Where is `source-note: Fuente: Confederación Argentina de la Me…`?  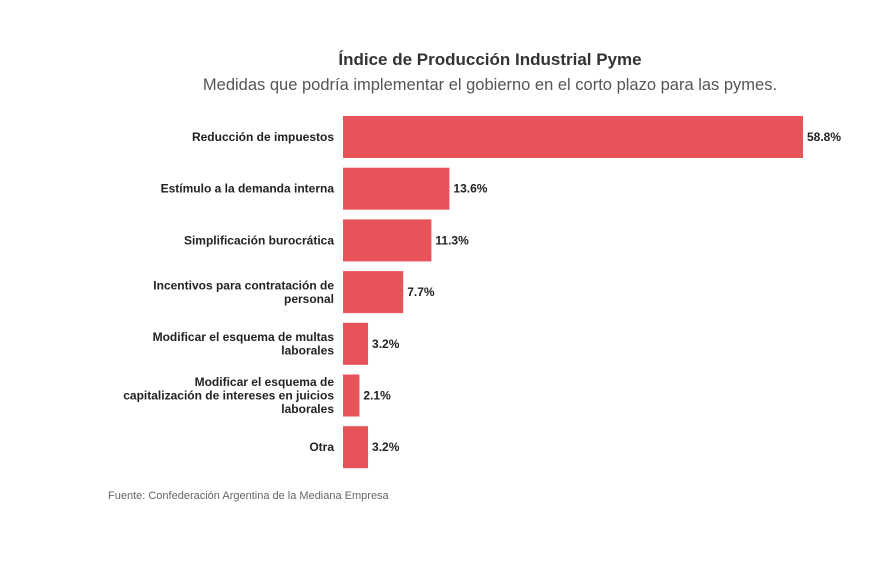
source-note: Fuente: Confederación Argentina de la Me… is located at coordinates (248, 496).